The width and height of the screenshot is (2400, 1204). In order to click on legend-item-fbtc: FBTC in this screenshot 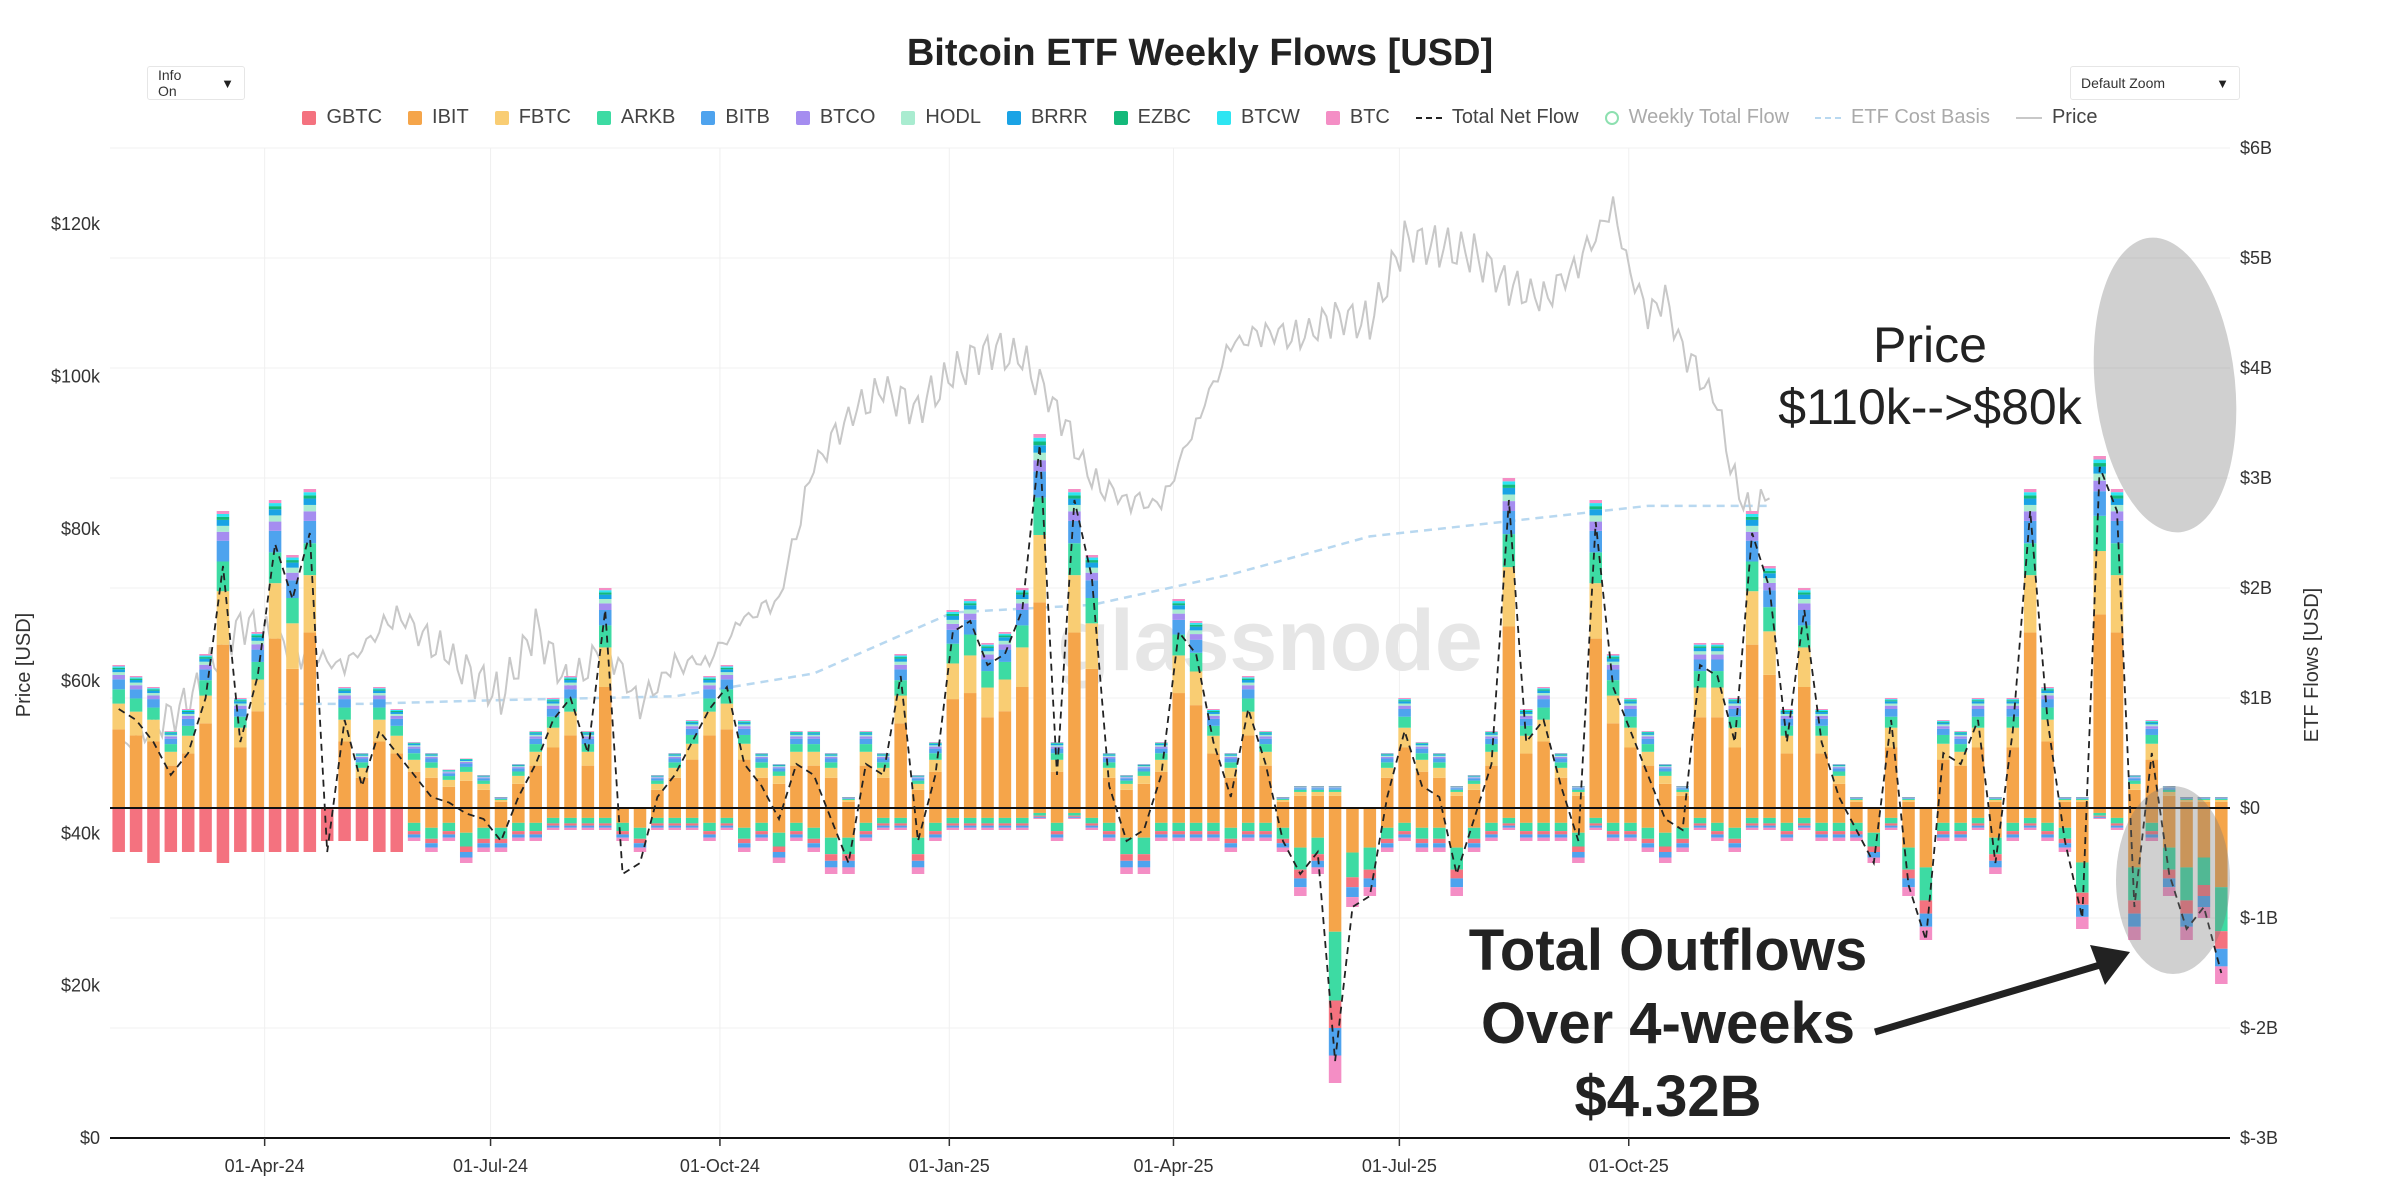, I will do `click(532, 117)`.